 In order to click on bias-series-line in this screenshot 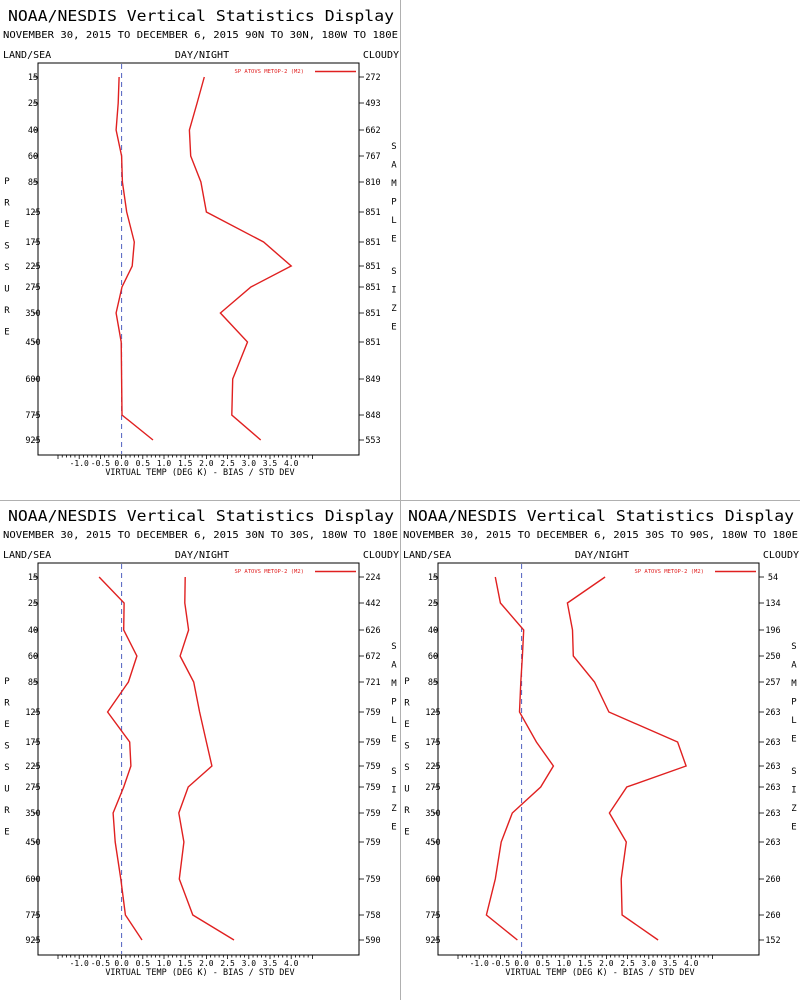, I will do `click(134, 258)`.